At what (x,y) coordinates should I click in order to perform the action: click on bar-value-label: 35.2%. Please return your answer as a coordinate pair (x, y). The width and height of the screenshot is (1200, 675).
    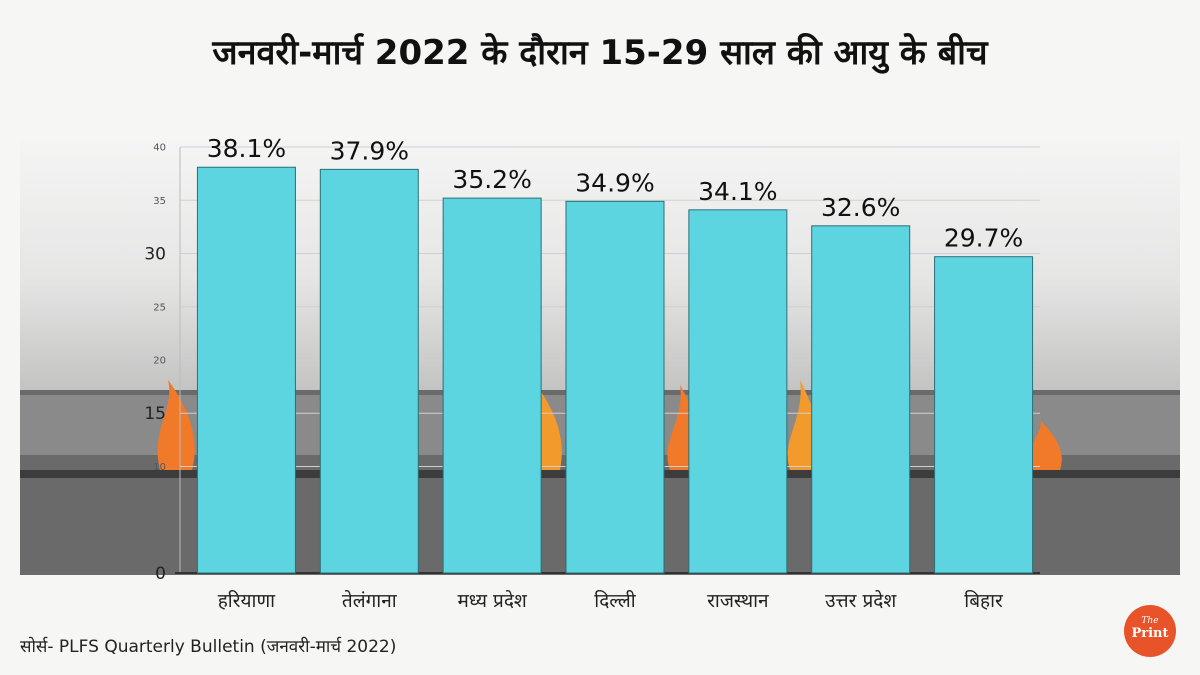
    Looking at the image, I should click on (491, 179).